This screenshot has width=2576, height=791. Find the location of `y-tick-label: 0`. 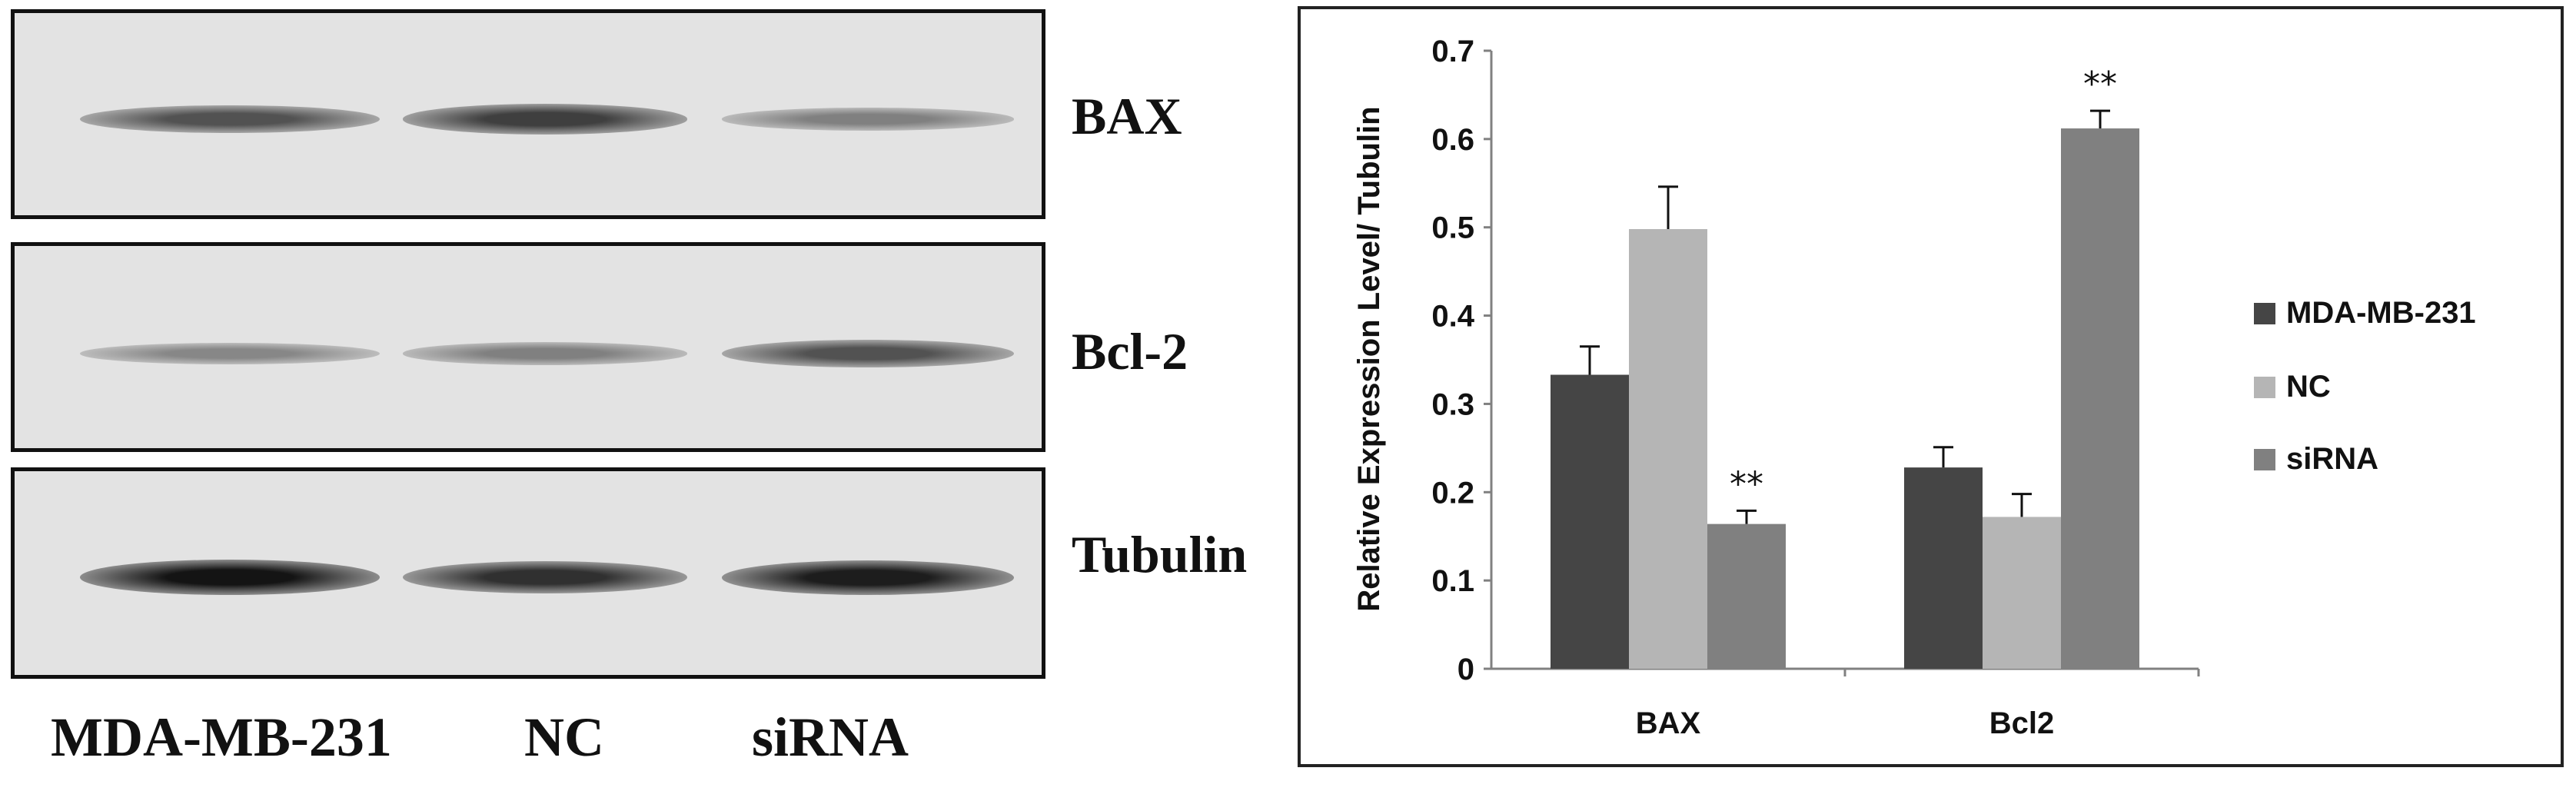

y-tick-label: 0 is located at coordinates (1466, 669).